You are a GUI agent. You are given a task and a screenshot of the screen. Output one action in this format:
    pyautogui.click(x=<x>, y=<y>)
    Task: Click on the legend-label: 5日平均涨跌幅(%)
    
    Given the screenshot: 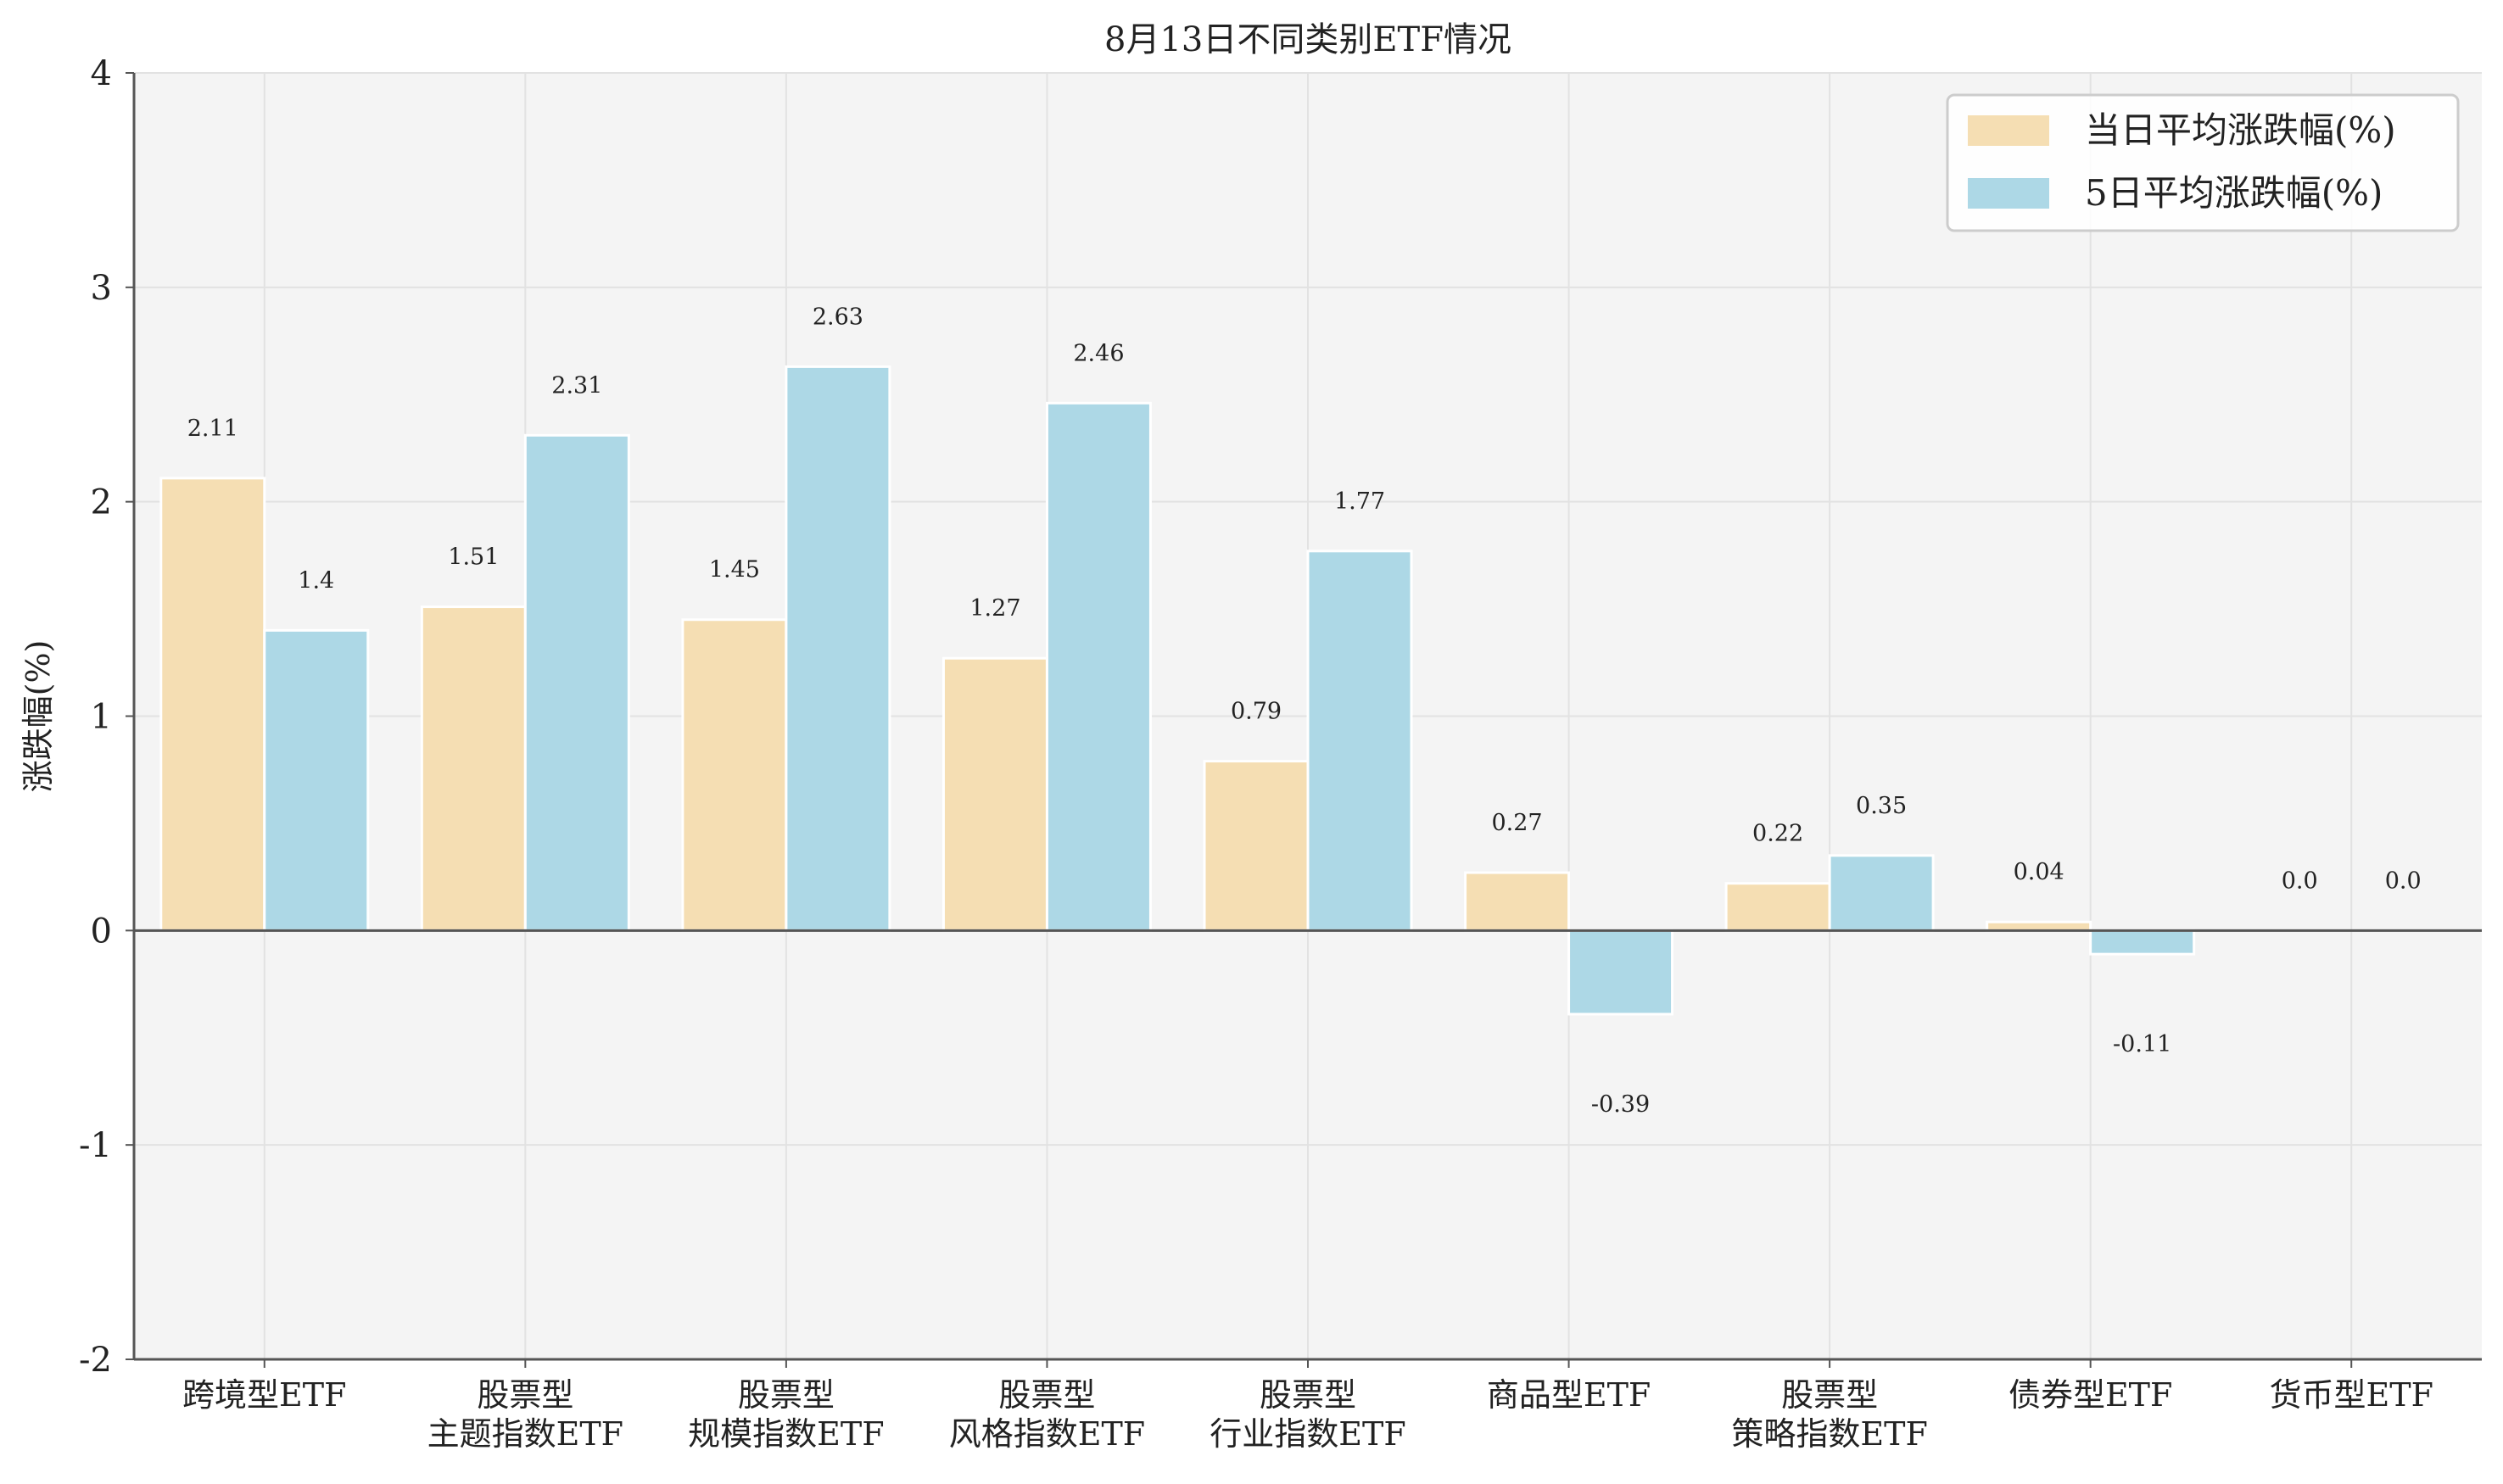 What is the action you would take?
    pyautogui.click(x=2234, y=193)
    